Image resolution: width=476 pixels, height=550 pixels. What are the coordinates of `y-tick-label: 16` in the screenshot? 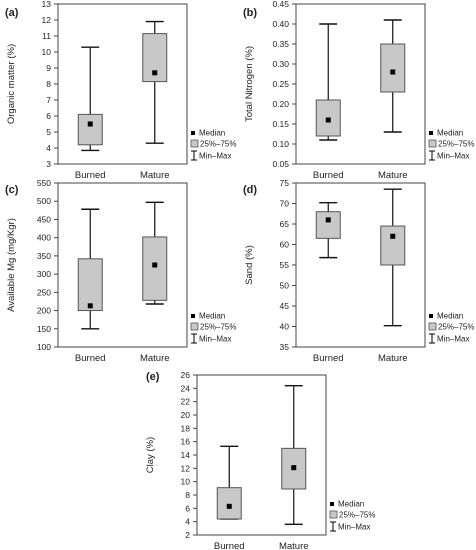 It's located at (186, 442).